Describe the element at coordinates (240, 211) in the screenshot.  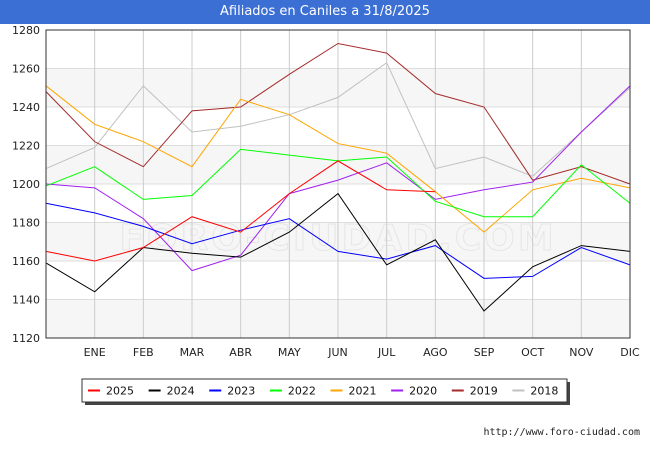
I see `series-line-2025` at that location.